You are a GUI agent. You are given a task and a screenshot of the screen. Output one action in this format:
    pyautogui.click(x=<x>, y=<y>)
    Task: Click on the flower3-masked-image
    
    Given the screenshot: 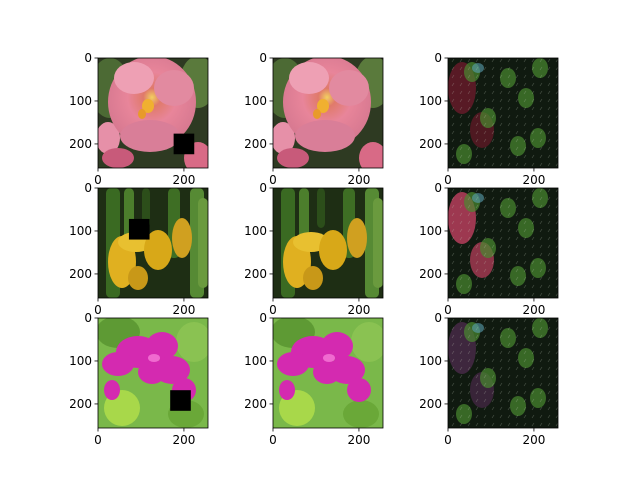 What is the action you would take?
    pyautogui.click(x=153, y=373)
    